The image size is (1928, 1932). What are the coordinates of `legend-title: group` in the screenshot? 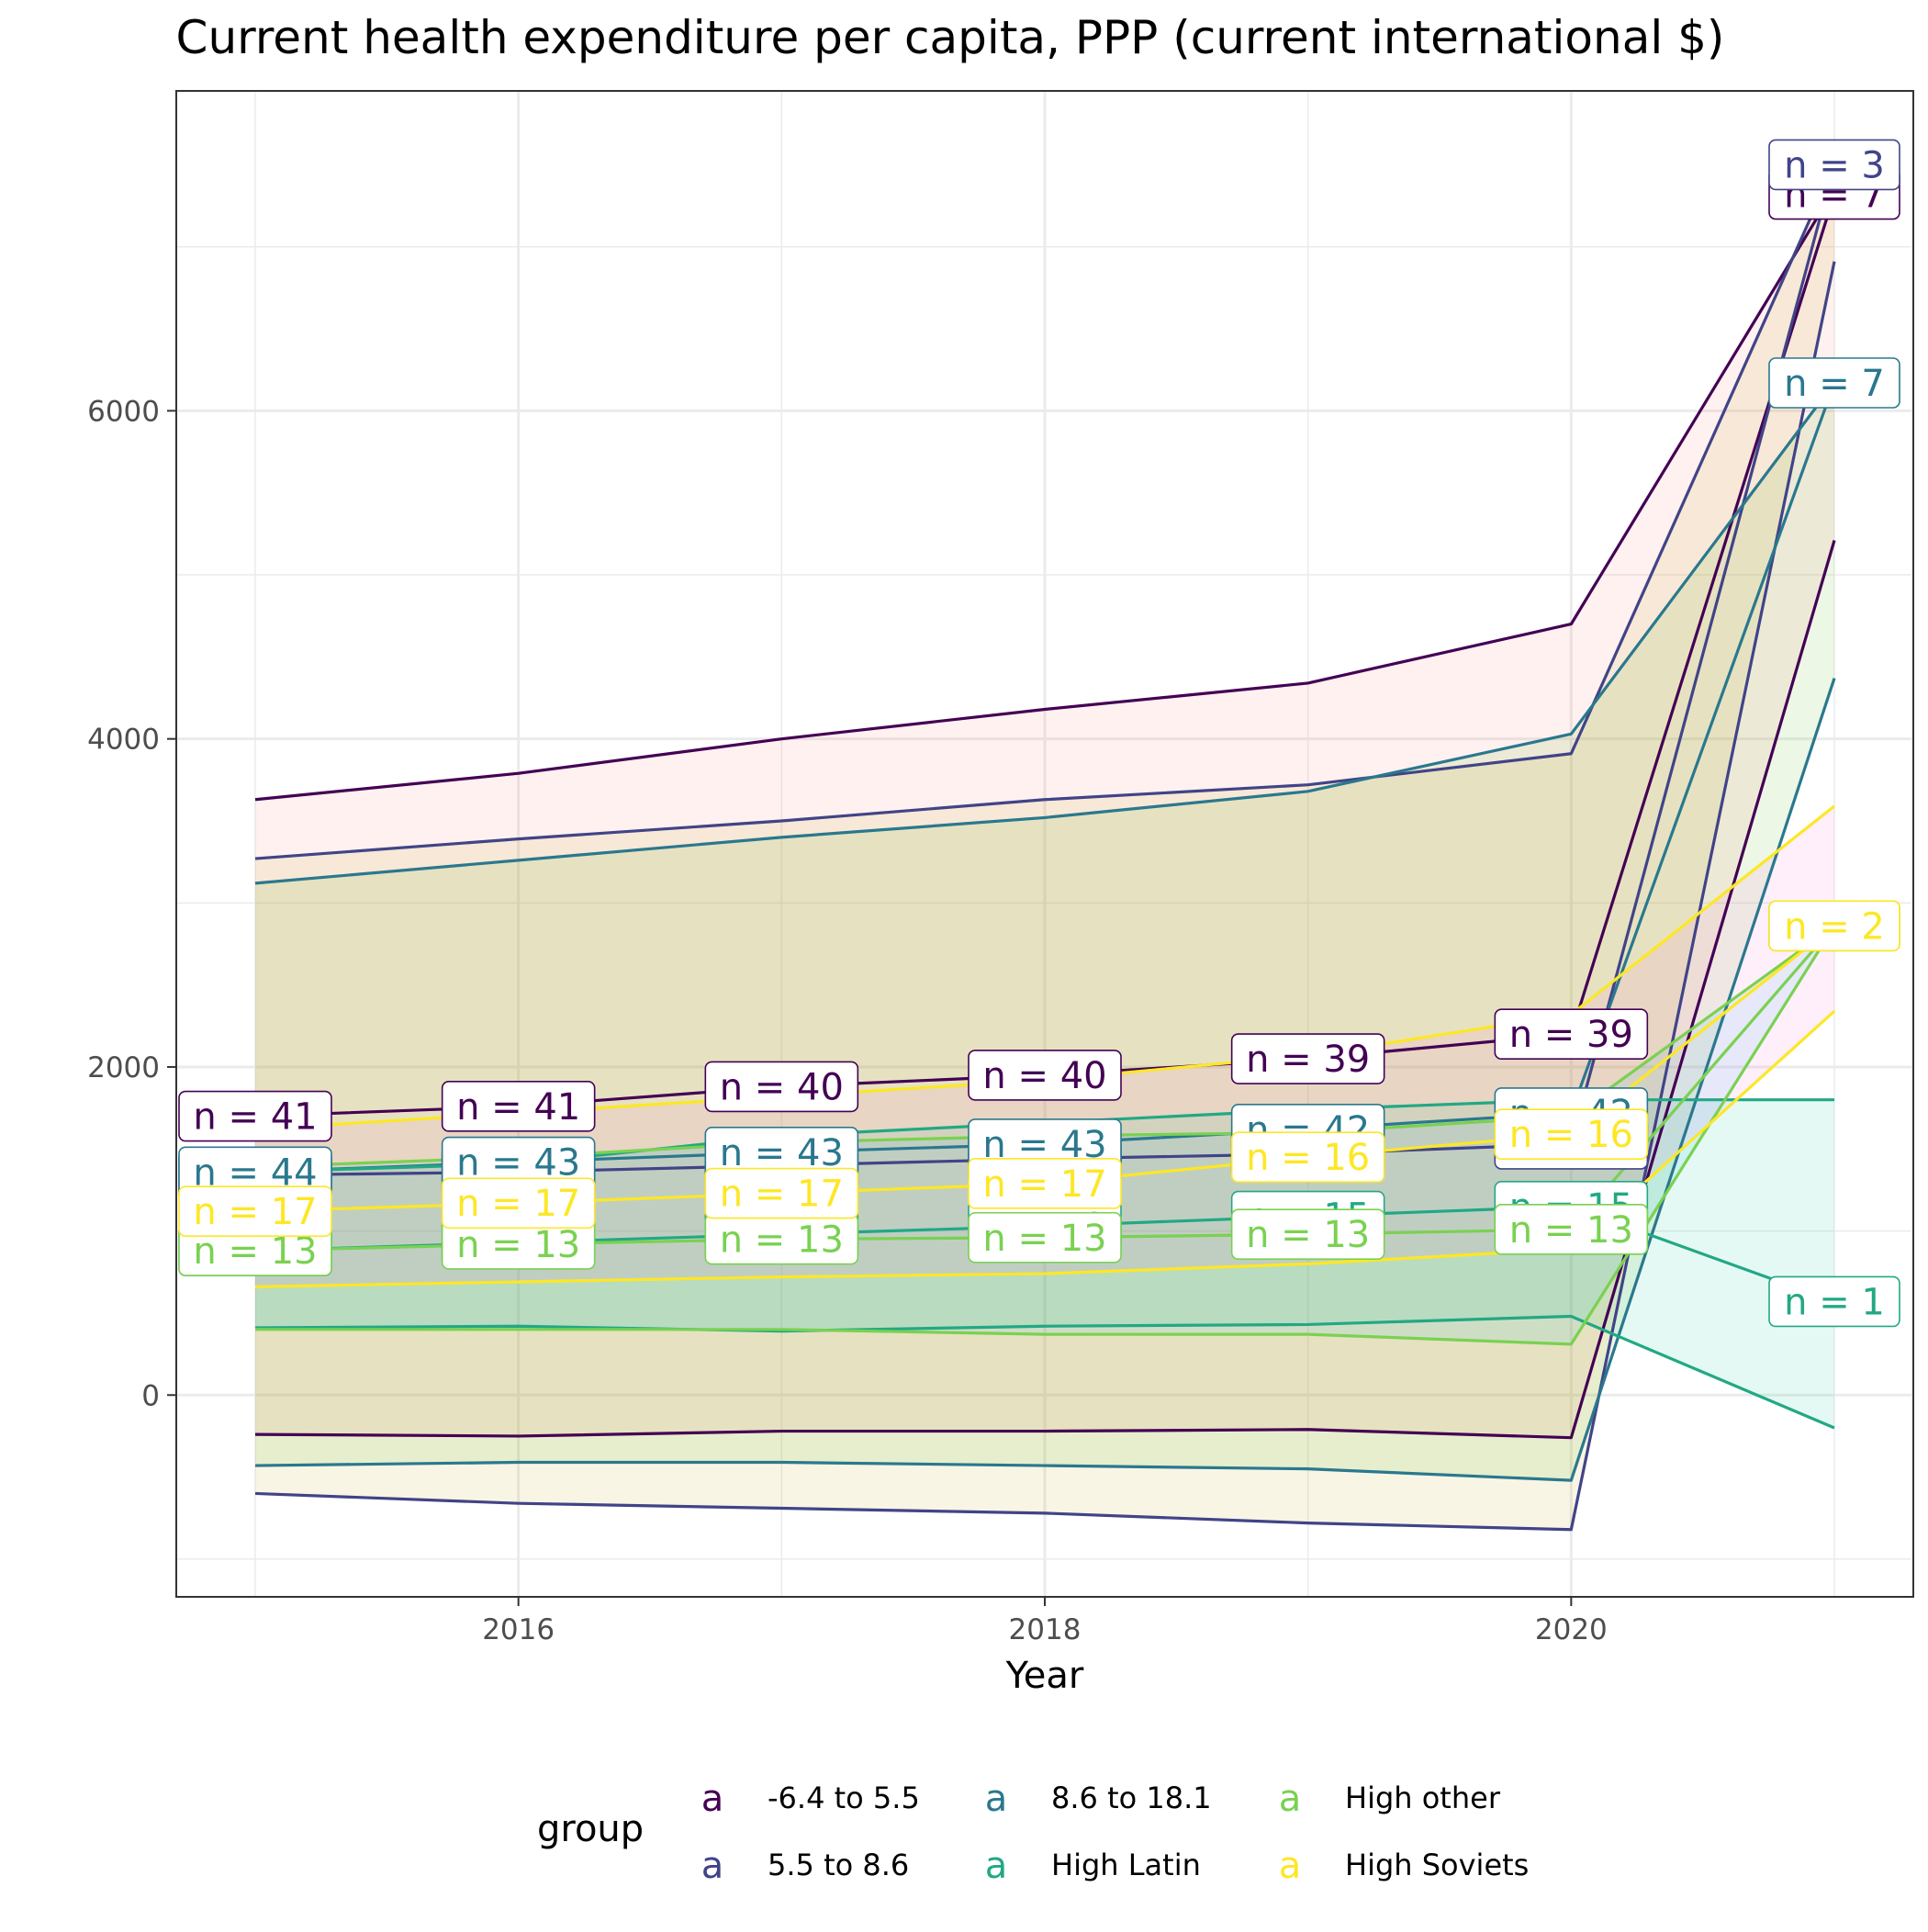 It's located at (590, 1829).